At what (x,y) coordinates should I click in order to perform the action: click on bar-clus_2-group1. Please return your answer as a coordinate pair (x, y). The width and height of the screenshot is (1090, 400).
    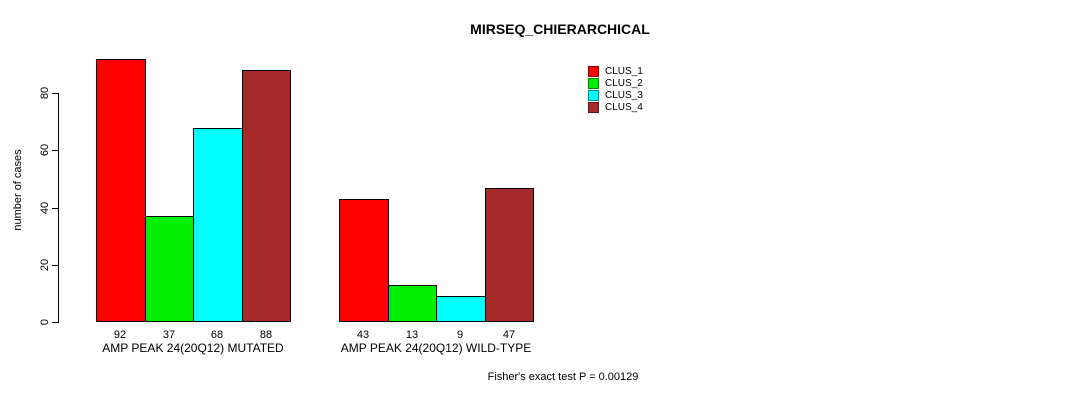
    Looking at the image, I should click on (169, 269).